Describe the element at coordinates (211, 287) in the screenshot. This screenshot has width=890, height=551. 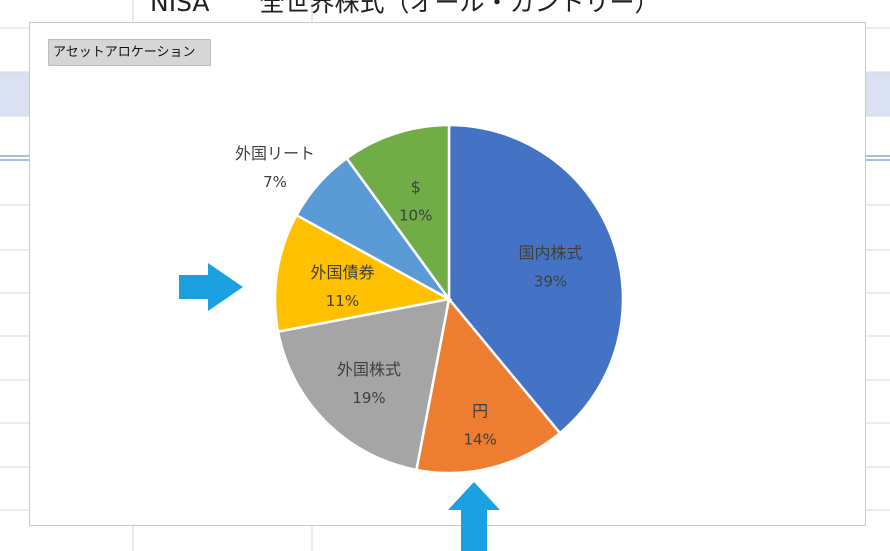
I see `arrow-right-icon` at that location.